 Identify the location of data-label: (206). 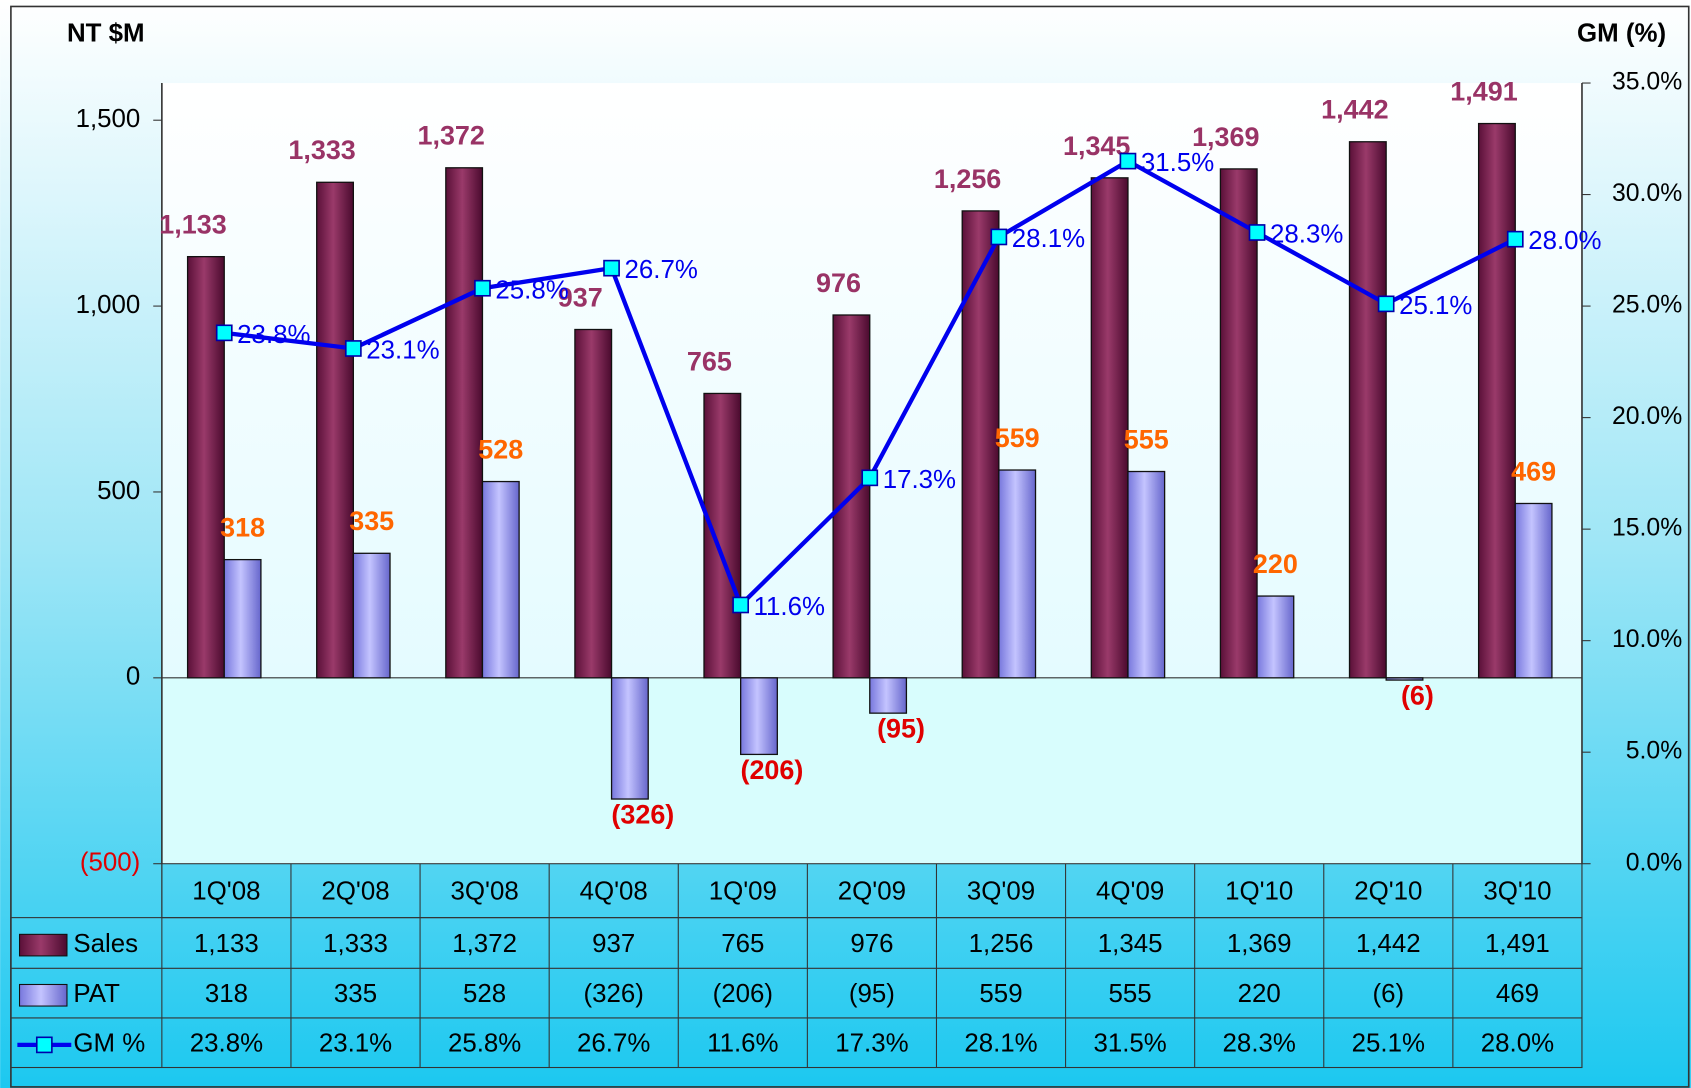
(771, 770).